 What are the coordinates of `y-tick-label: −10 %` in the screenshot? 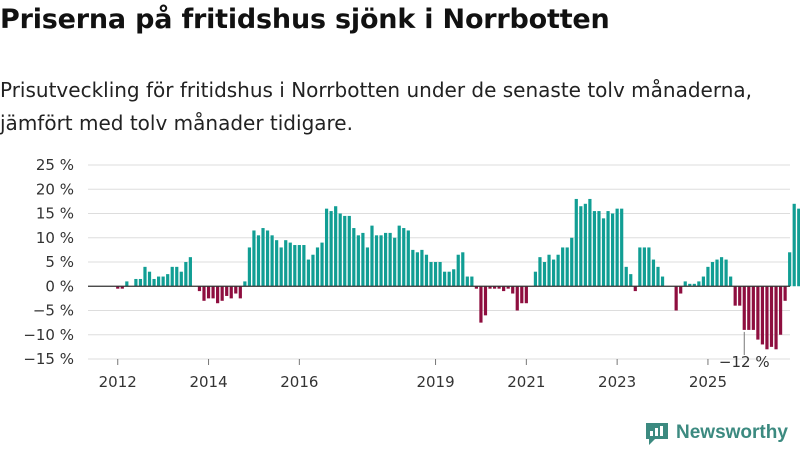 It's located at (48, 335).